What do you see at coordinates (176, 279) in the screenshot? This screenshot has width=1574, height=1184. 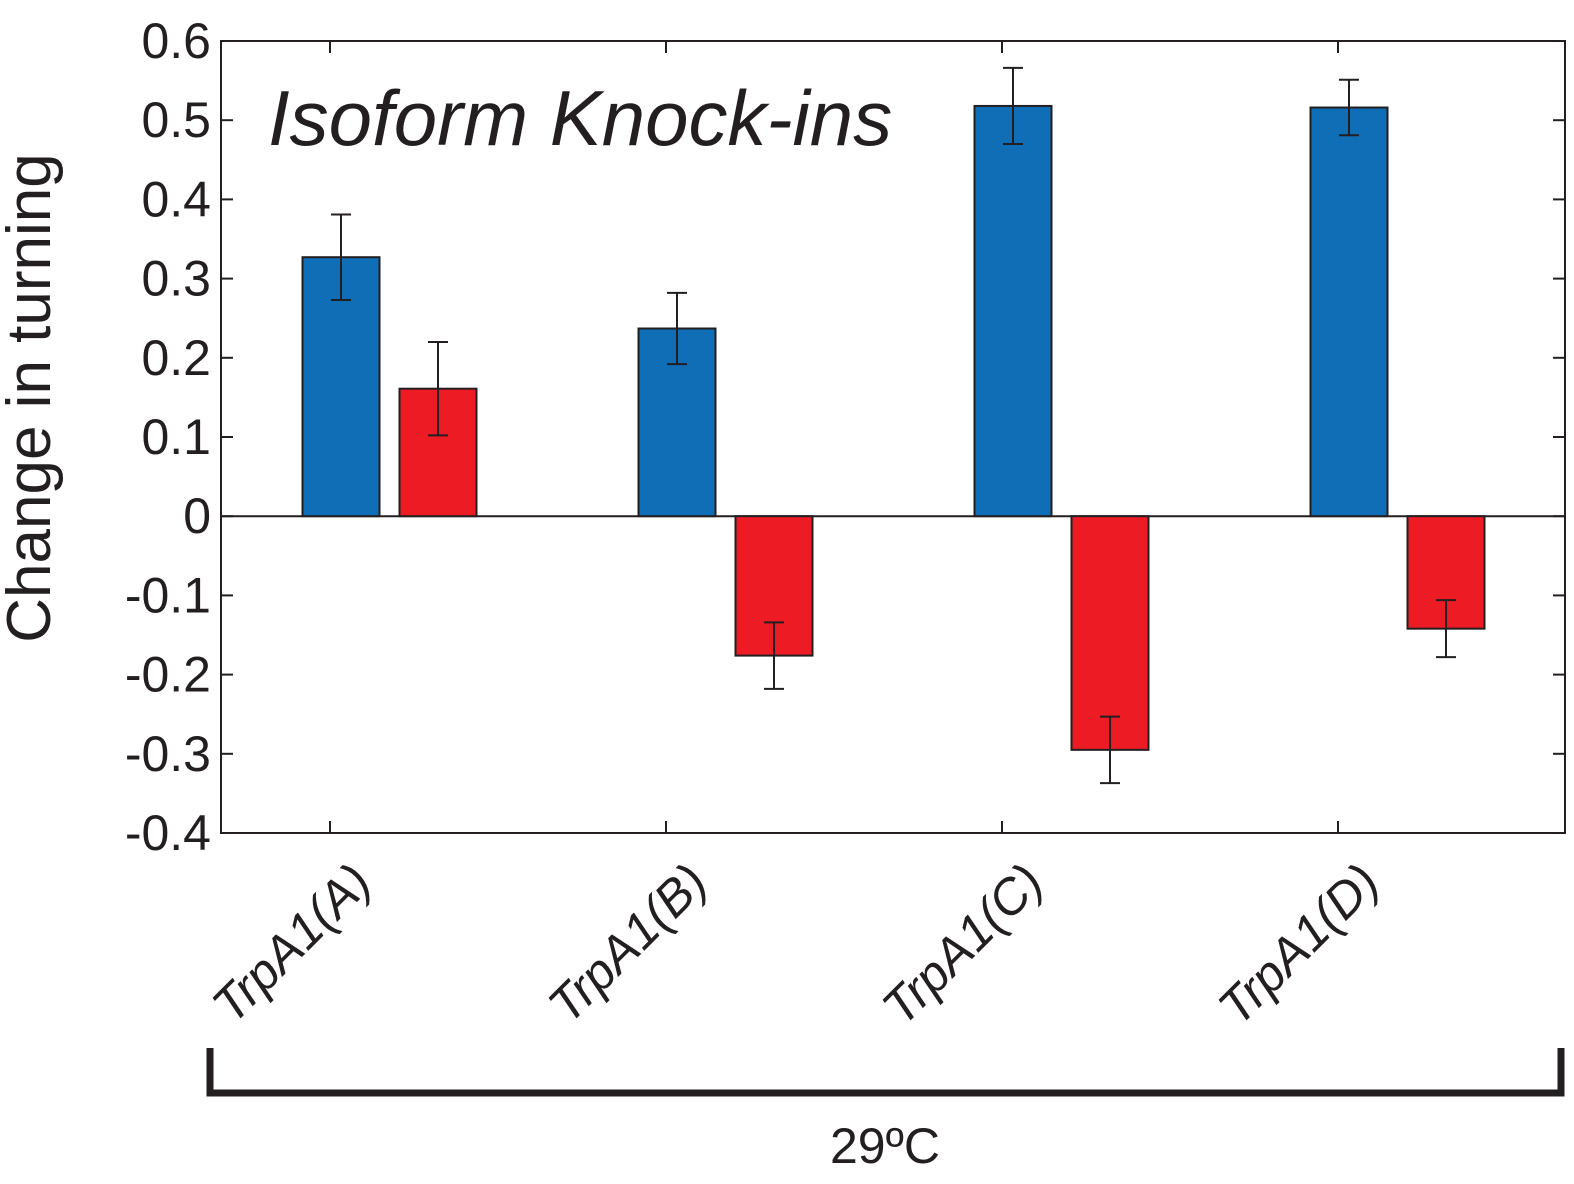 I see `y-tick-label: 0.3` at bounding box center [176, 279].